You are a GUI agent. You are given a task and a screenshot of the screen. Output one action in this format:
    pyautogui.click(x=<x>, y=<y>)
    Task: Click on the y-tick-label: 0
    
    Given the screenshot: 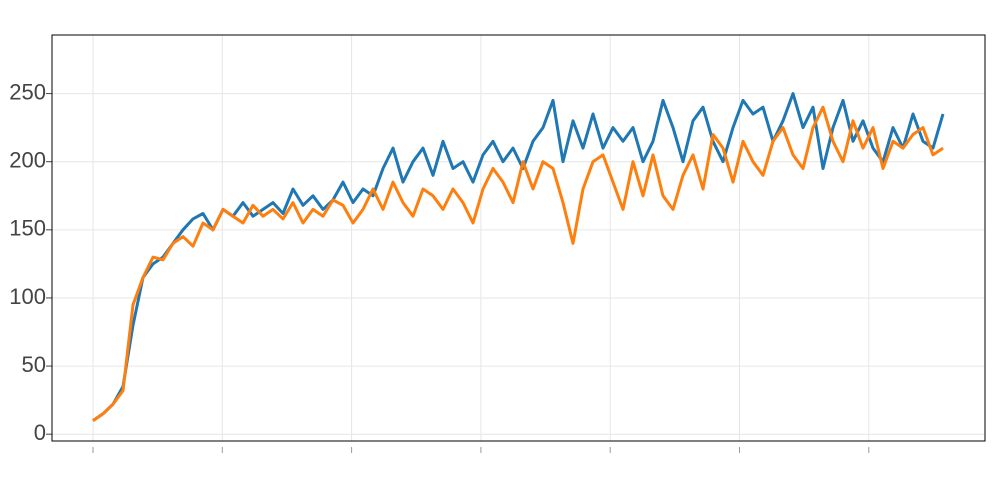 What is the action you would take?
    pyautogui.click(x=40, y=432)
    